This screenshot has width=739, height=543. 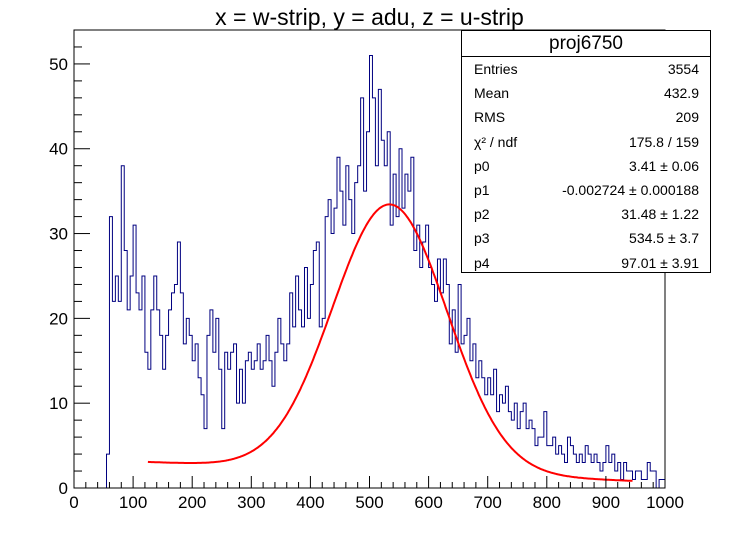 I want to click on stats-key: RMS, so click(x=490, y=117).